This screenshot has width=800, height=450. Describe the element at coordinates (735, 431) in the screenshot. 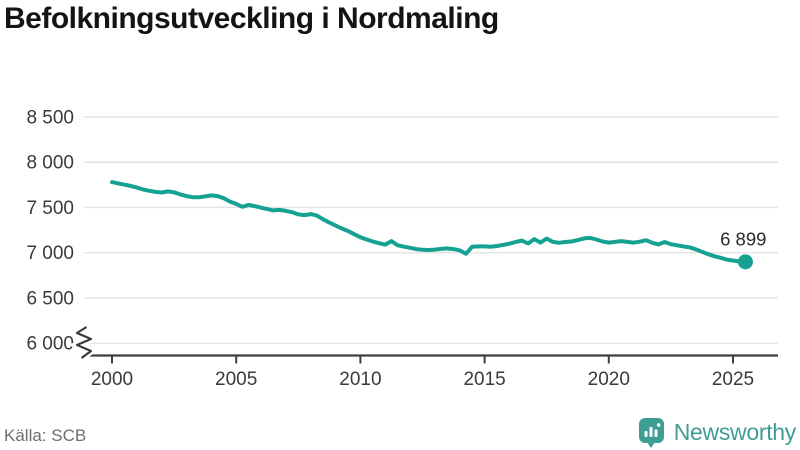

I see `newsworthy-wordmark: Newsworthy` at that location.